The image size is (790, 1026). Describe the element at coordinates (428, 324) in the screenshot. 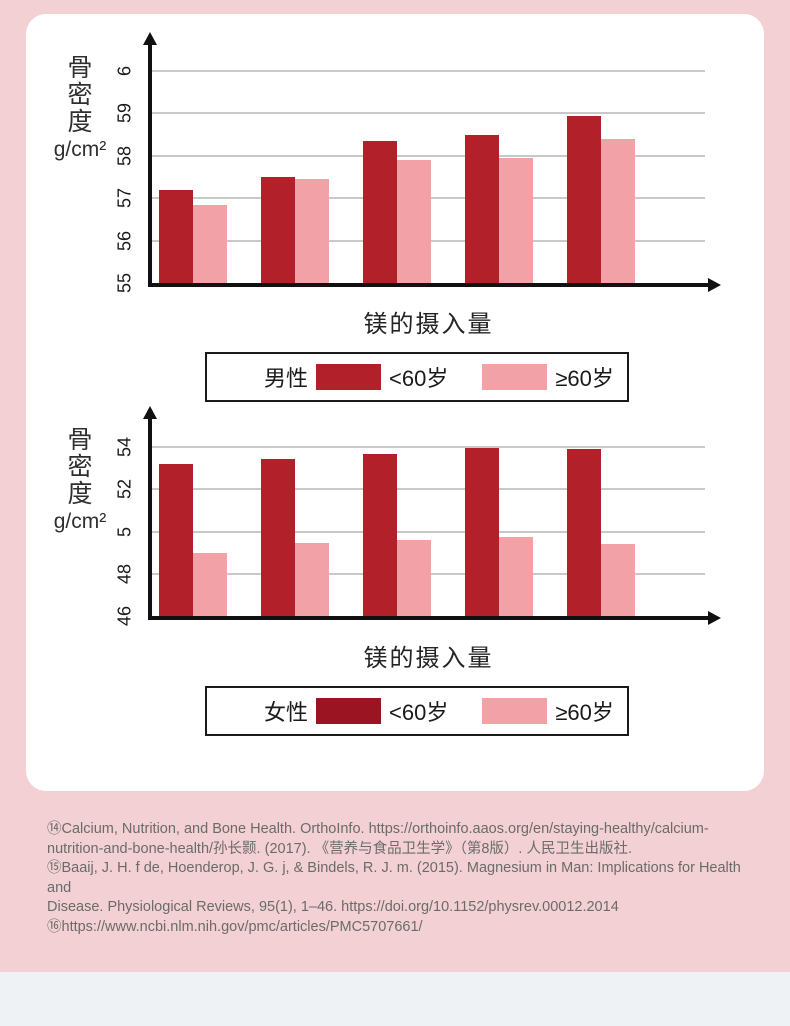

I see `x-axis-title-male: 镁的摄入量` at that location.